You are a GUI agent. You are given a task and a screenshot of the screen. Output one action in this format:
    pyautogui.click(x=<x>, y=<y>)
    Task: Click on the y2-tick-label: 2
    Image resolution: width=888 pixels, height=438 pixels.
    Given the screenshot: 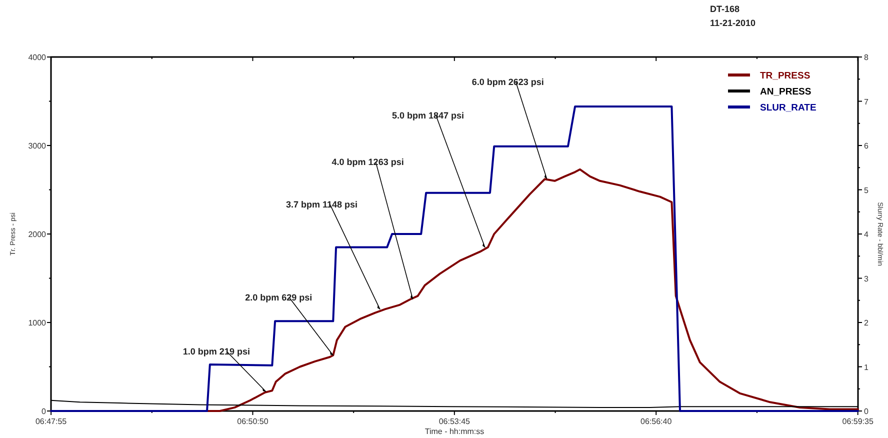 What is the action you would take?
    pyautogui.click(x=866, y=323)
    